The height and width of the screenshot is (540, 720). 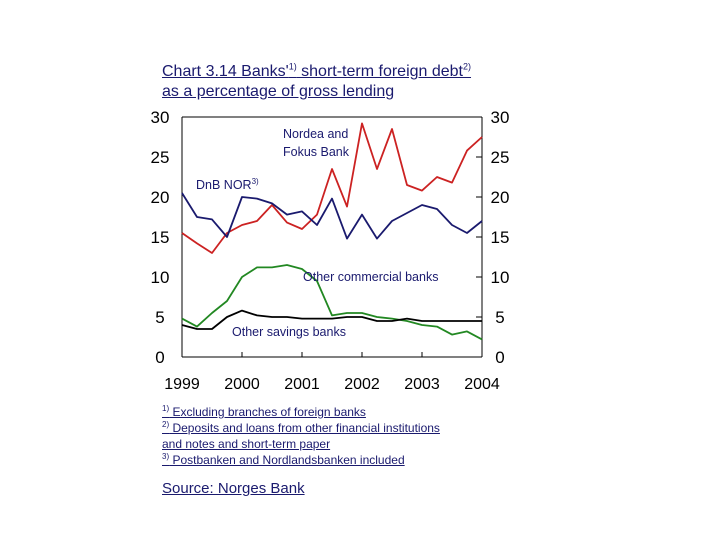 What do you see at coordinates (242, 384) in the screenshot?
I see `x-tick-label: 2000` at bounding box center [242, 384].